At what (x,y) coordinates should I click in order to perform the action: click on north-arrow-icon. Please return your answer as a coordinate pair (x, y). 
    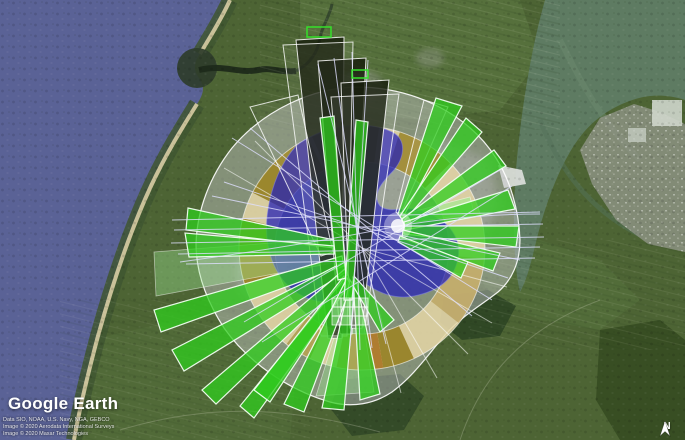
    Looking at the image, I should click on (665, 429).